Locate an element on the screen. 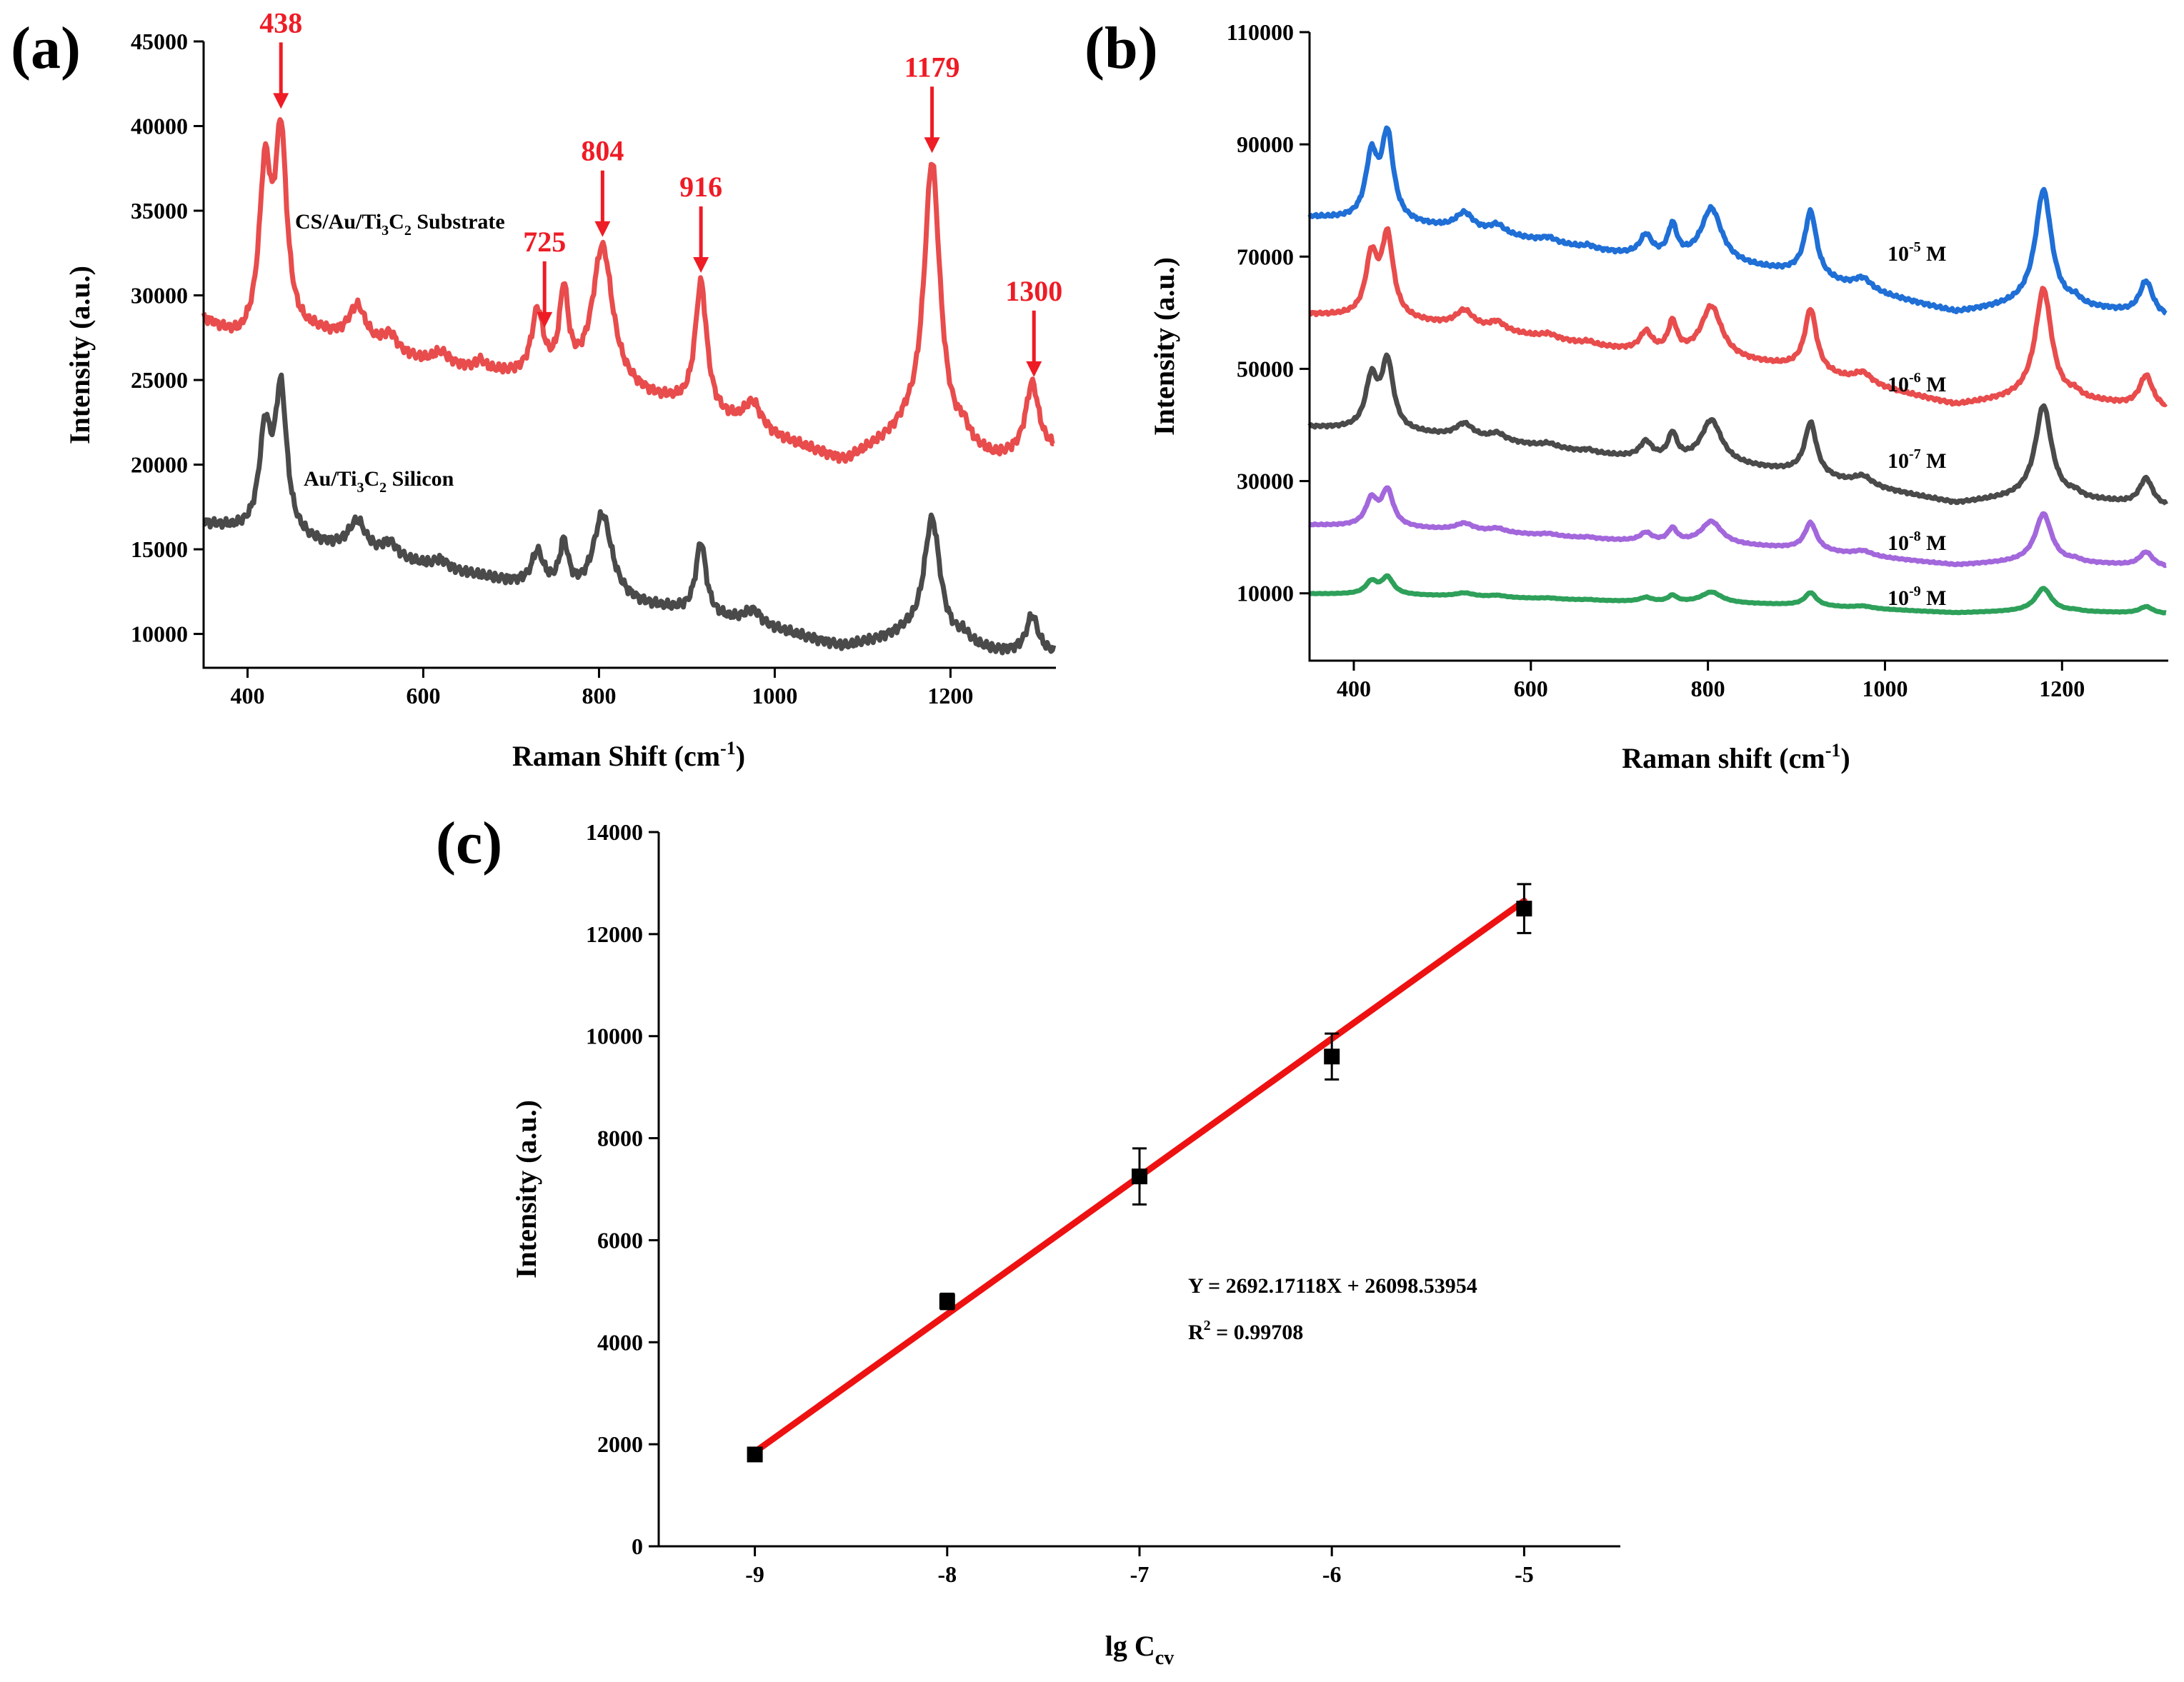 The image size is (2184, 1682). panel-c-x-neg6-label: -6 is located at coordinates (1332, 1574).